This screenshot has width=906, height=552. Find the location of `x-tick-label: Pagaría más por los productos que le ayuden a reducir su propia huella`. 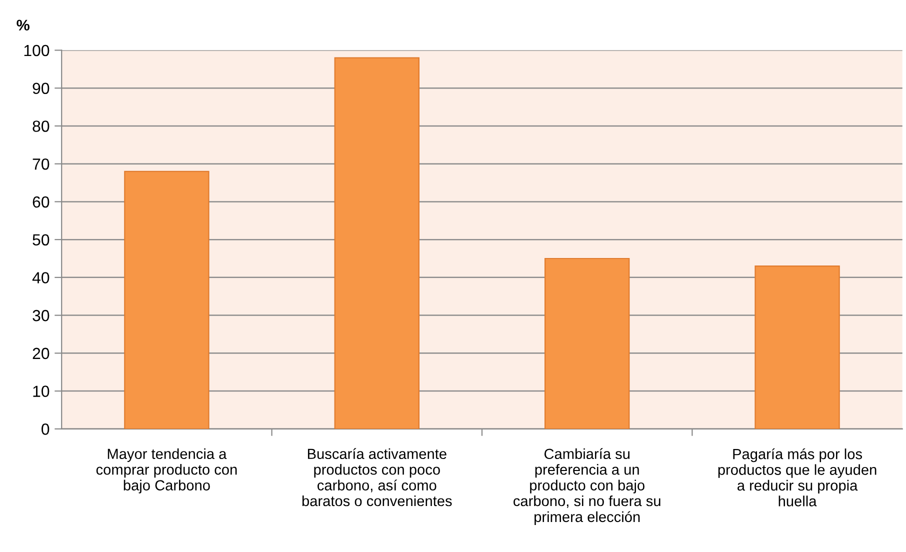

x-tick-label: Pagaría más por los productos que le ayuden a reducir su propia huella is located at coordinates (797, 477).